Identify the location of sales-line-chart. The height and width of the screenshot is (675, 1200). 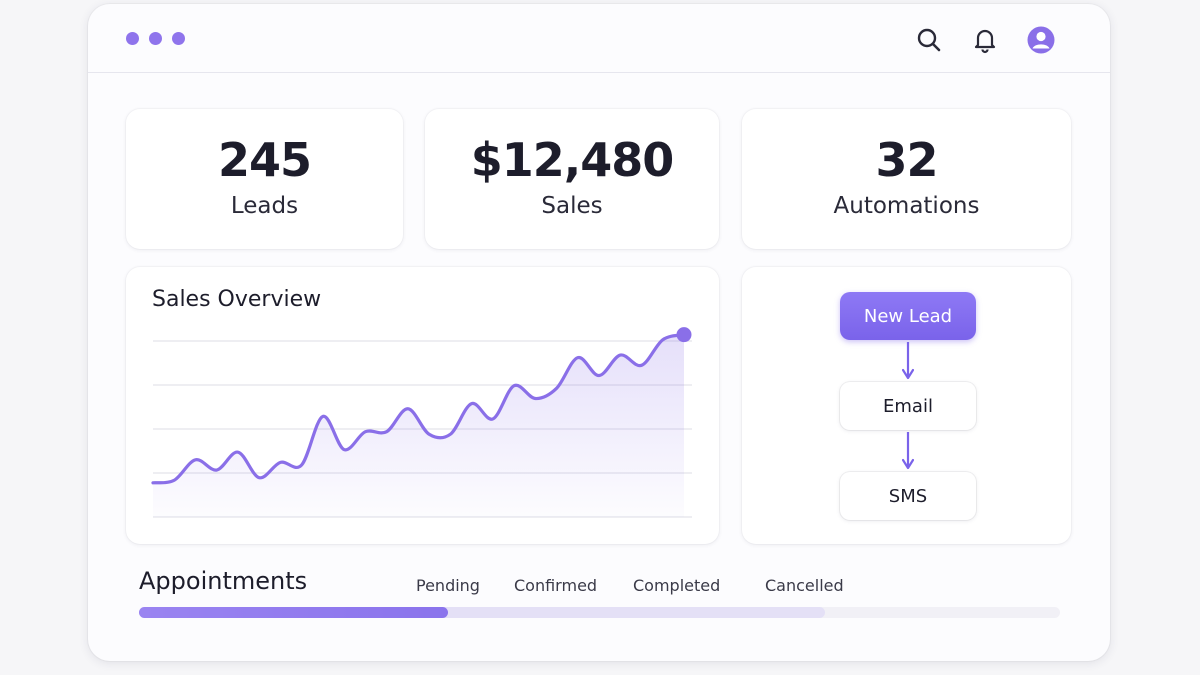
(421, 422).